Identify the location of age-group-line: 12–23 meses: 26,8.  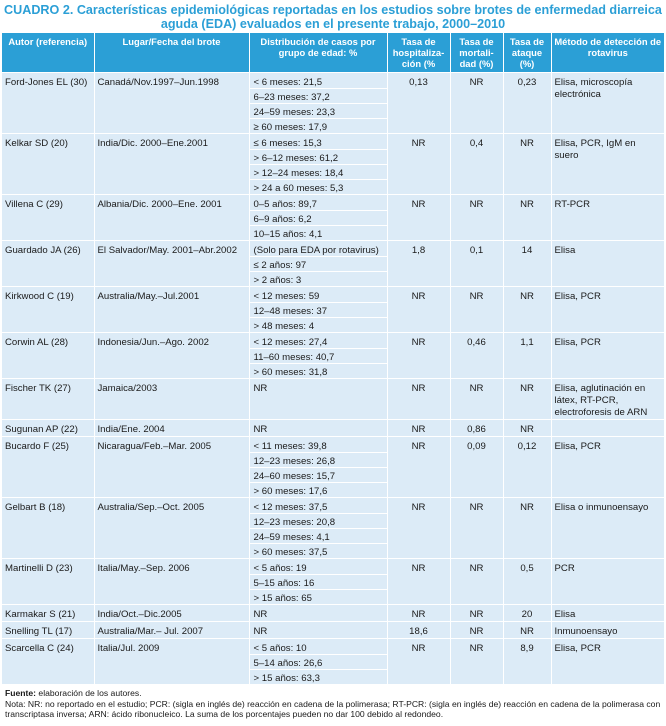
(318, 459).